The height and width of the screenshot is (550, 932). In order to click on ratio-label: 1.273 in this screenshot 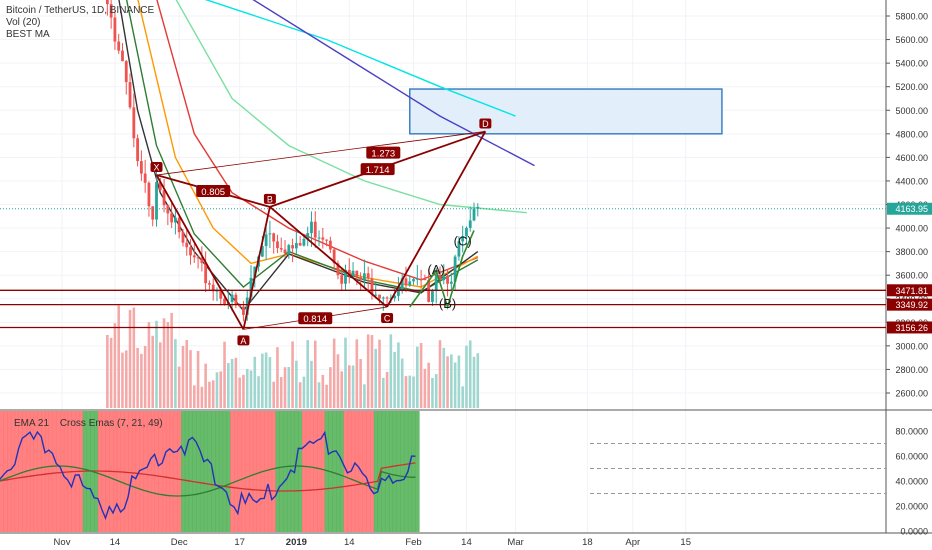, I will do `click(383, 154)`.